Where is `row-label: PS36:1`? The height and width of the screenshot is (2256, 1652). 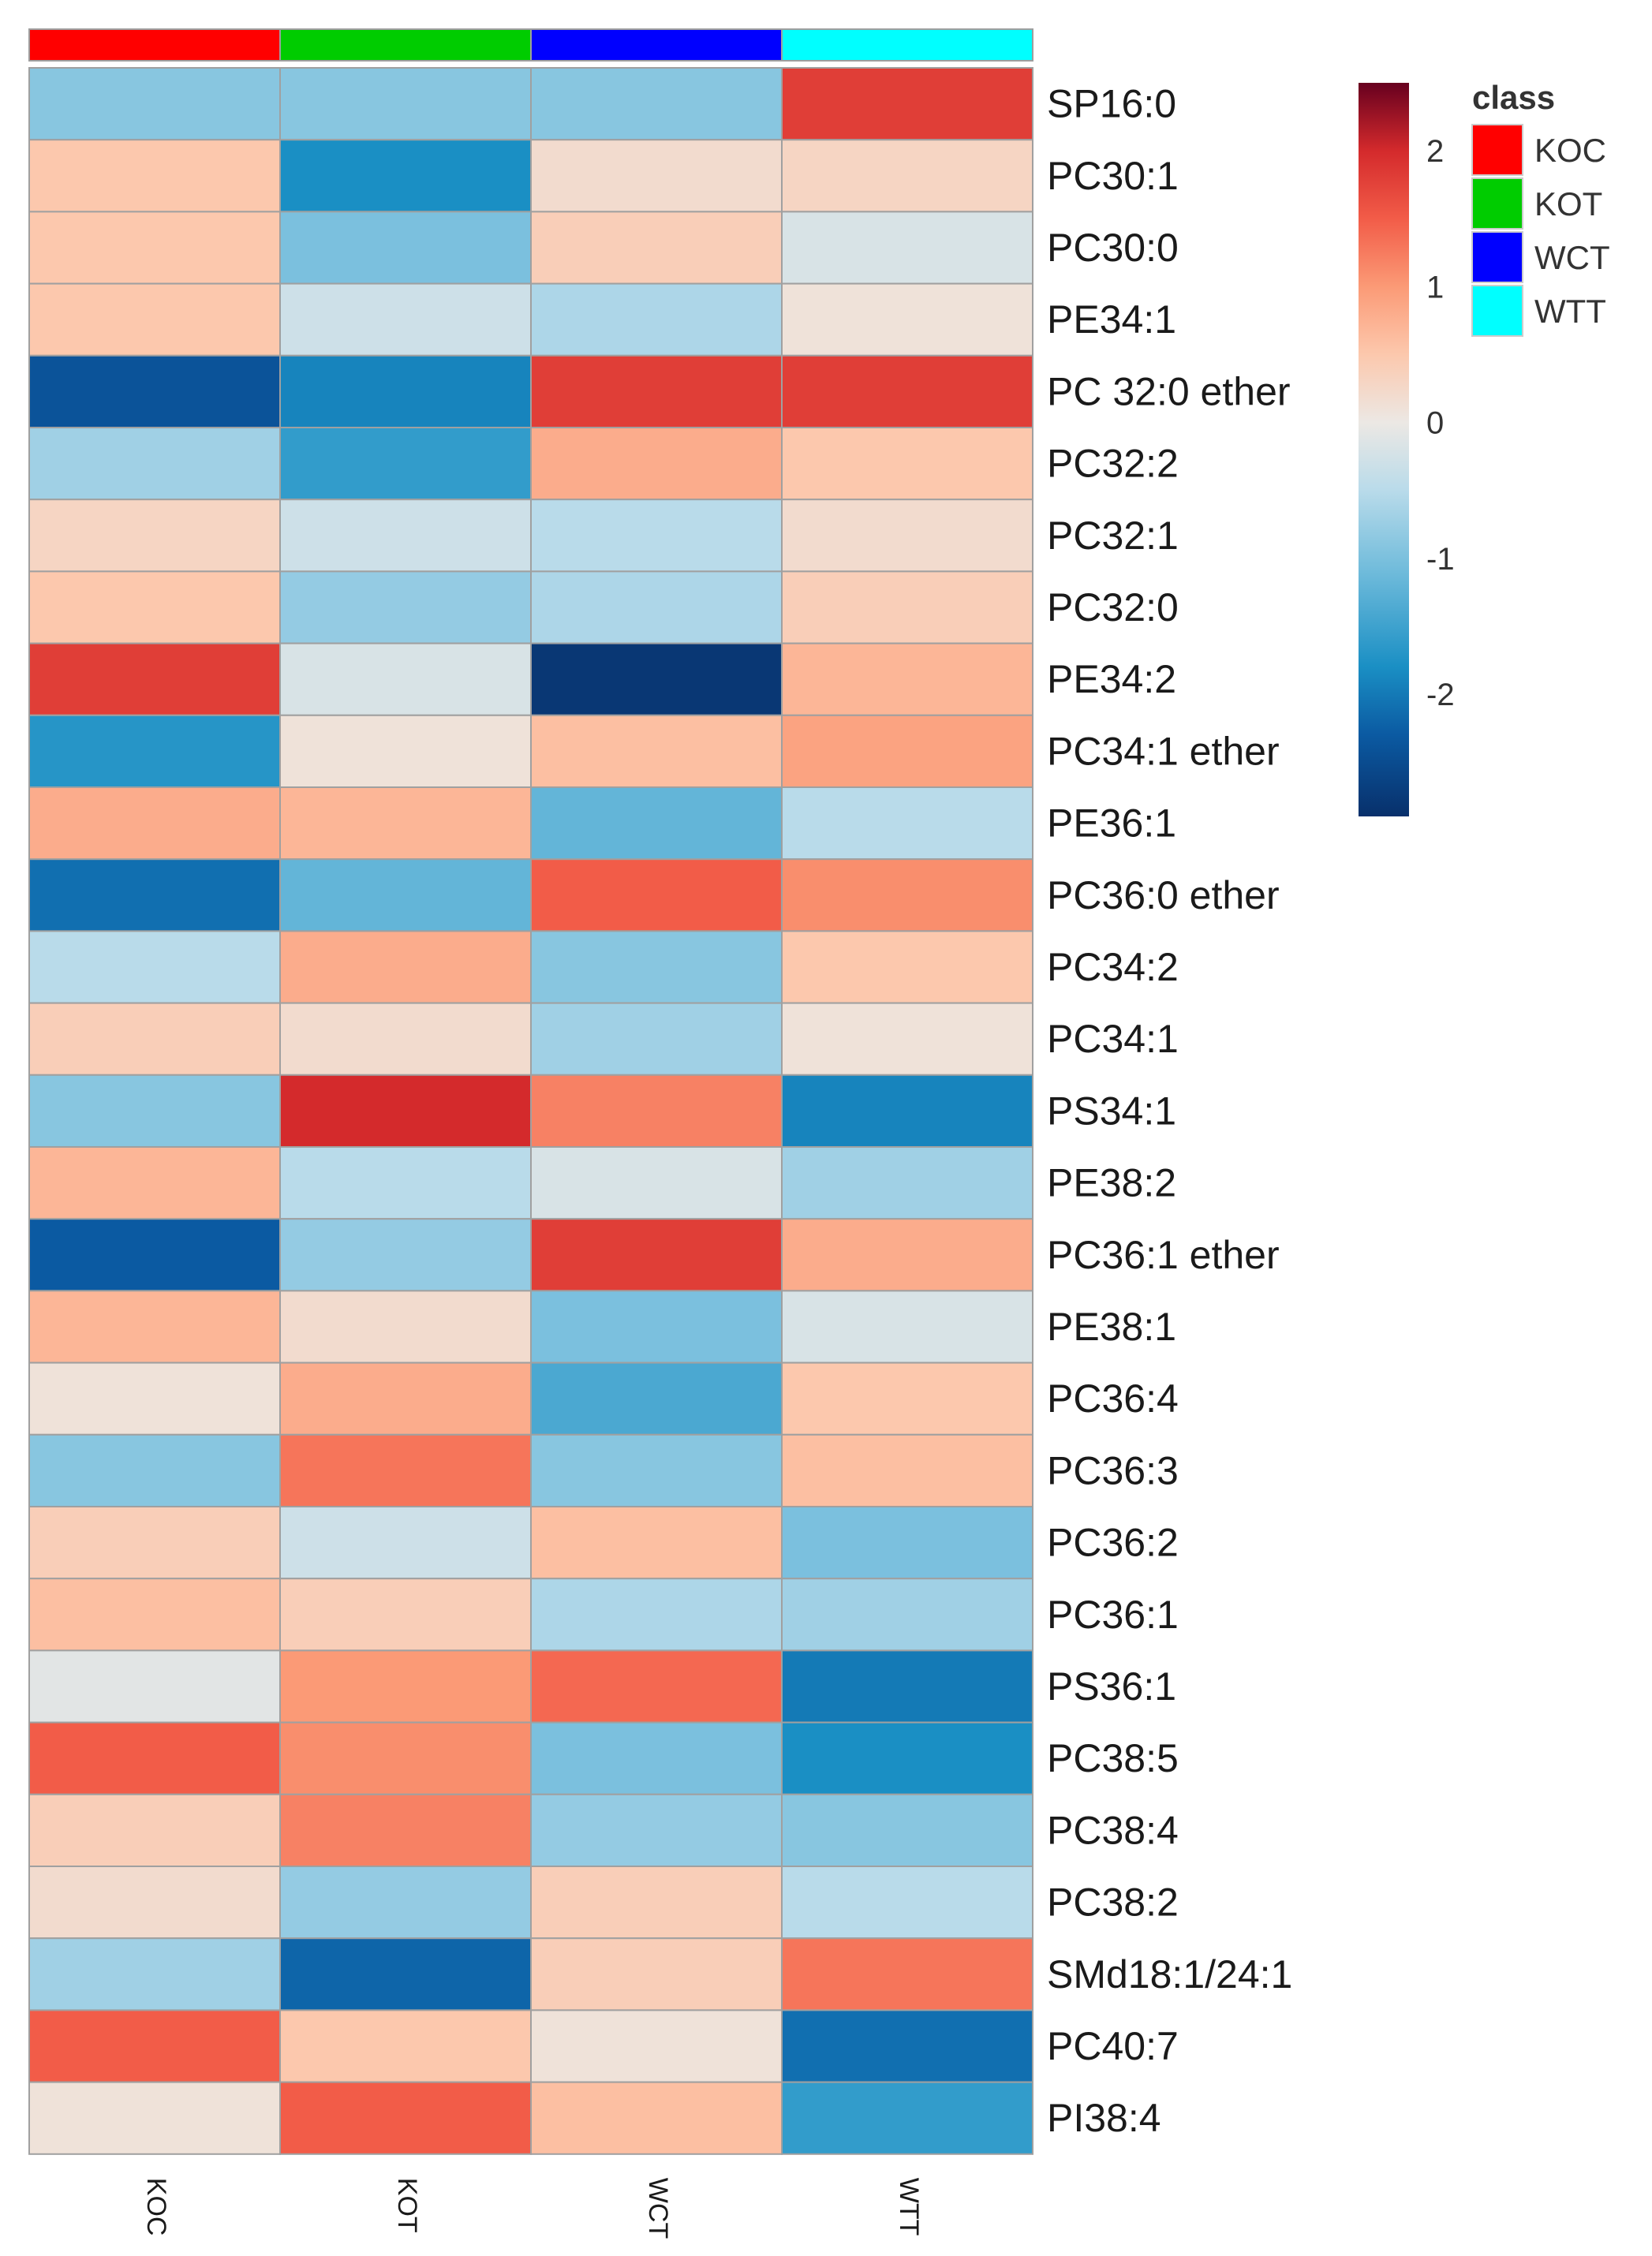 row-label: PS36:1 is located at coordinates (1111, 1687).